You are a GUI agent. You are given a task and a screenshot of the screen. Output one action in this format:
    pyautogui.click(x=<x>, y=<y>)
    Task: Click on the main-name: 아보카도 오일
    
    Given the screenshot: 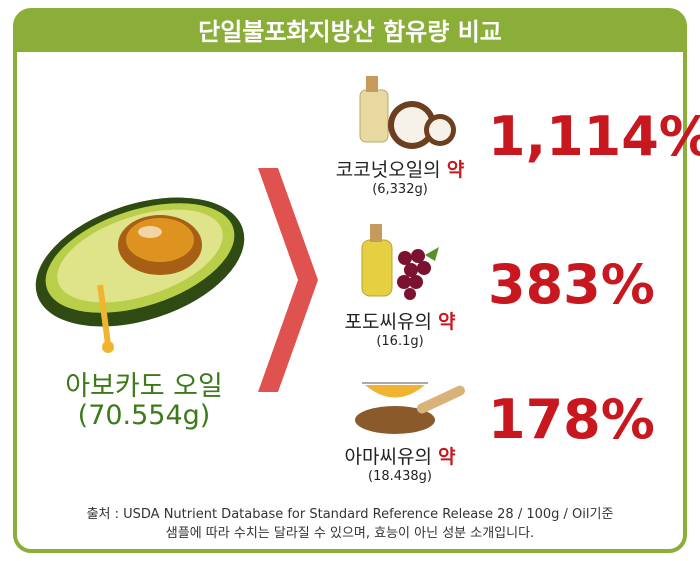 What is the action you would take?
    pyautogui.click(x=144, y=386)
    